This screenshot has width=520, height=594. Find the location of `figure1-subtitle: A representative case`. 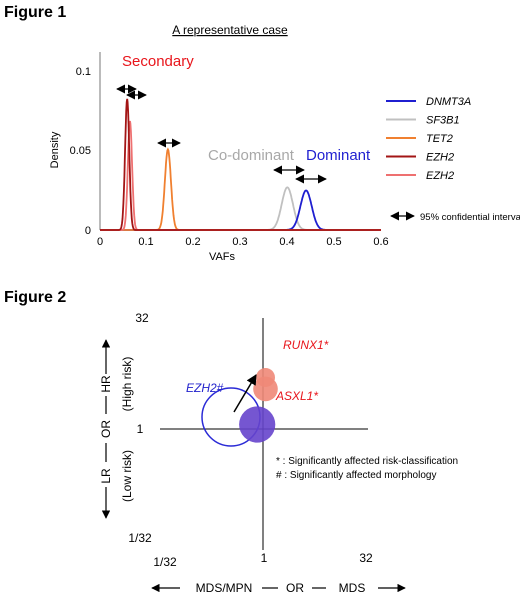

figure1-subtitle: A representative case is located at coordinates (230, 30).